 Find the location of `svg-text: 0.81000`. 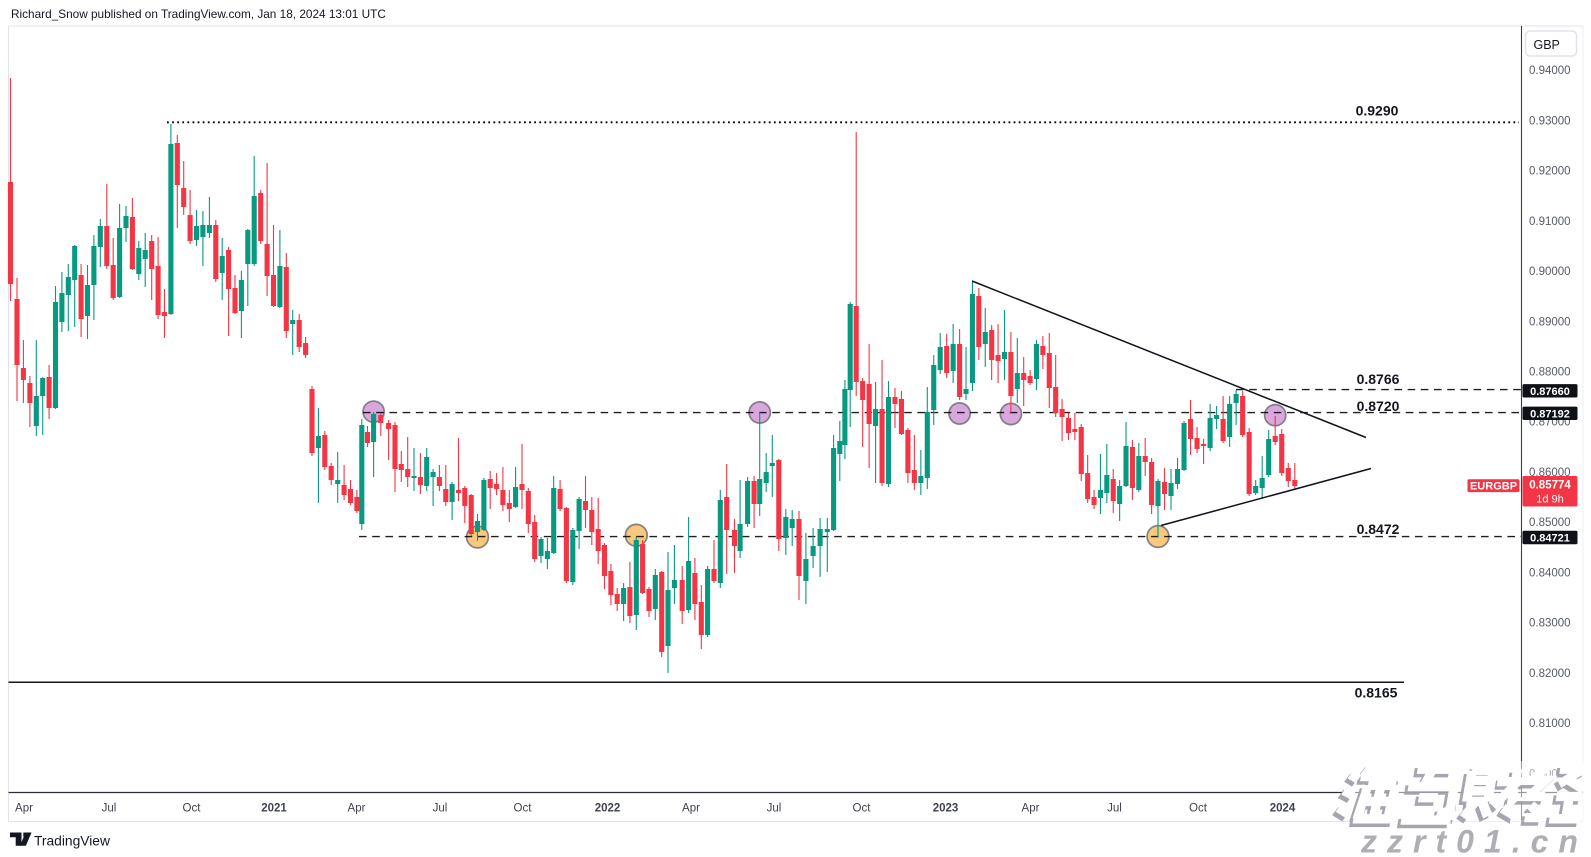

svg-text: 0.81000 is located at coordinates (1550, 724).